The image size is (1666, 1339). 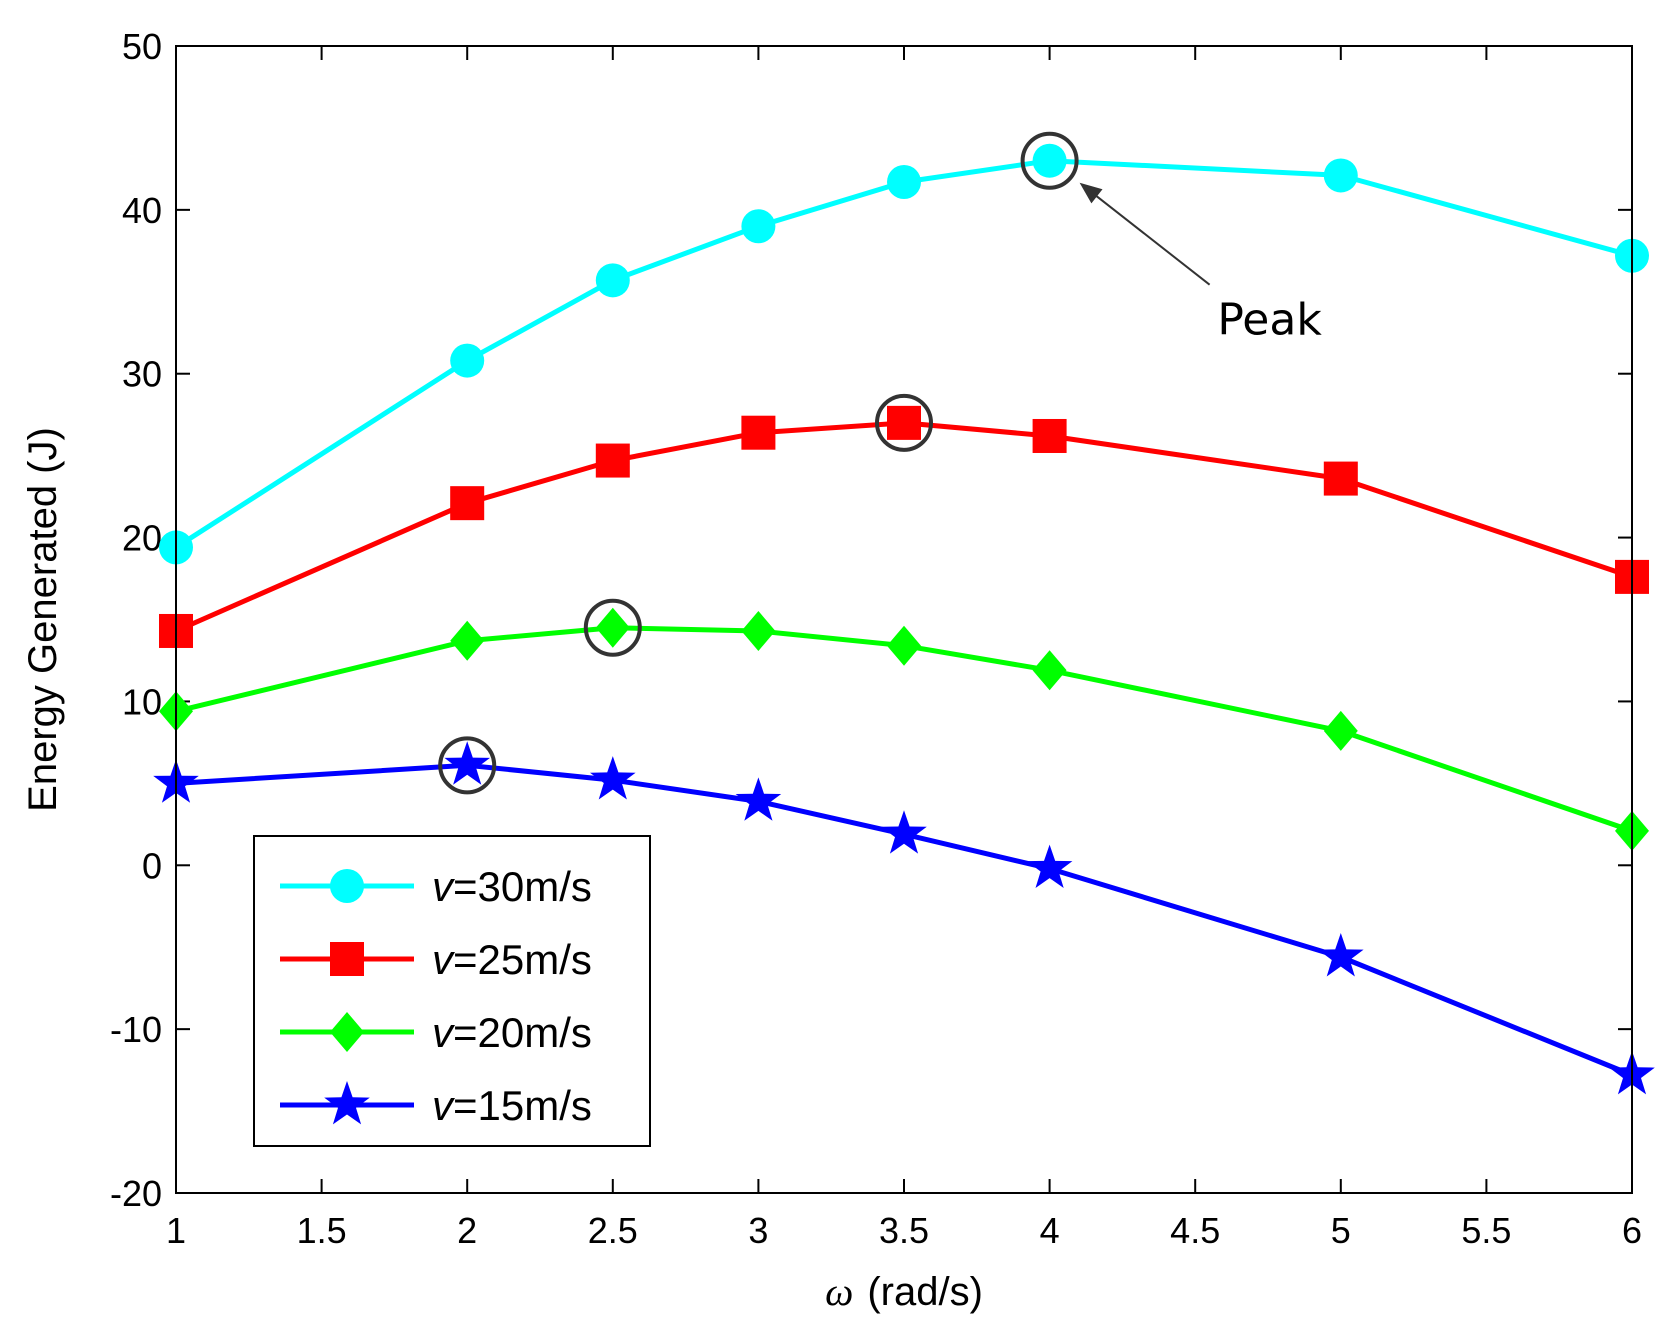 I want to click on legend-label: v=30m/s, so click(x=512, y=886).